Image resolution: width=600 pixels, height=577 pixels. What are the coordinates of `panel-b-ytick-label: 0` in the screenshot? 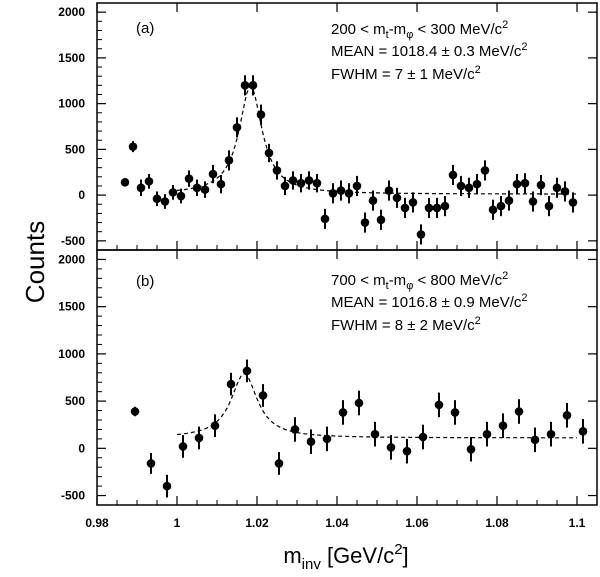 It's located at (81, 448).